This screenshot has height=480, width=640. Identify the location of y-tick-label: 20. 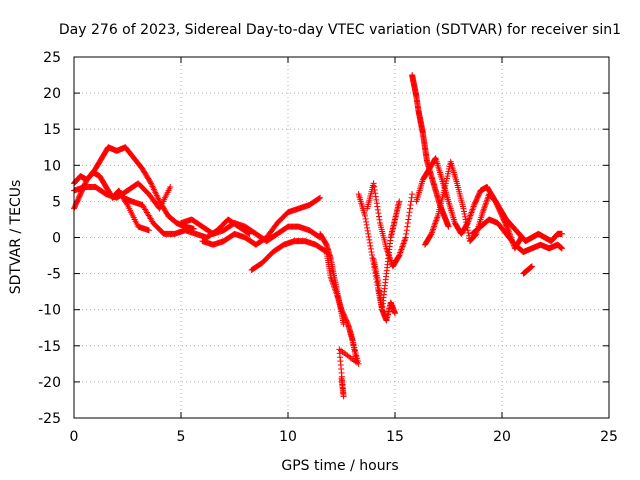
(52, 94).